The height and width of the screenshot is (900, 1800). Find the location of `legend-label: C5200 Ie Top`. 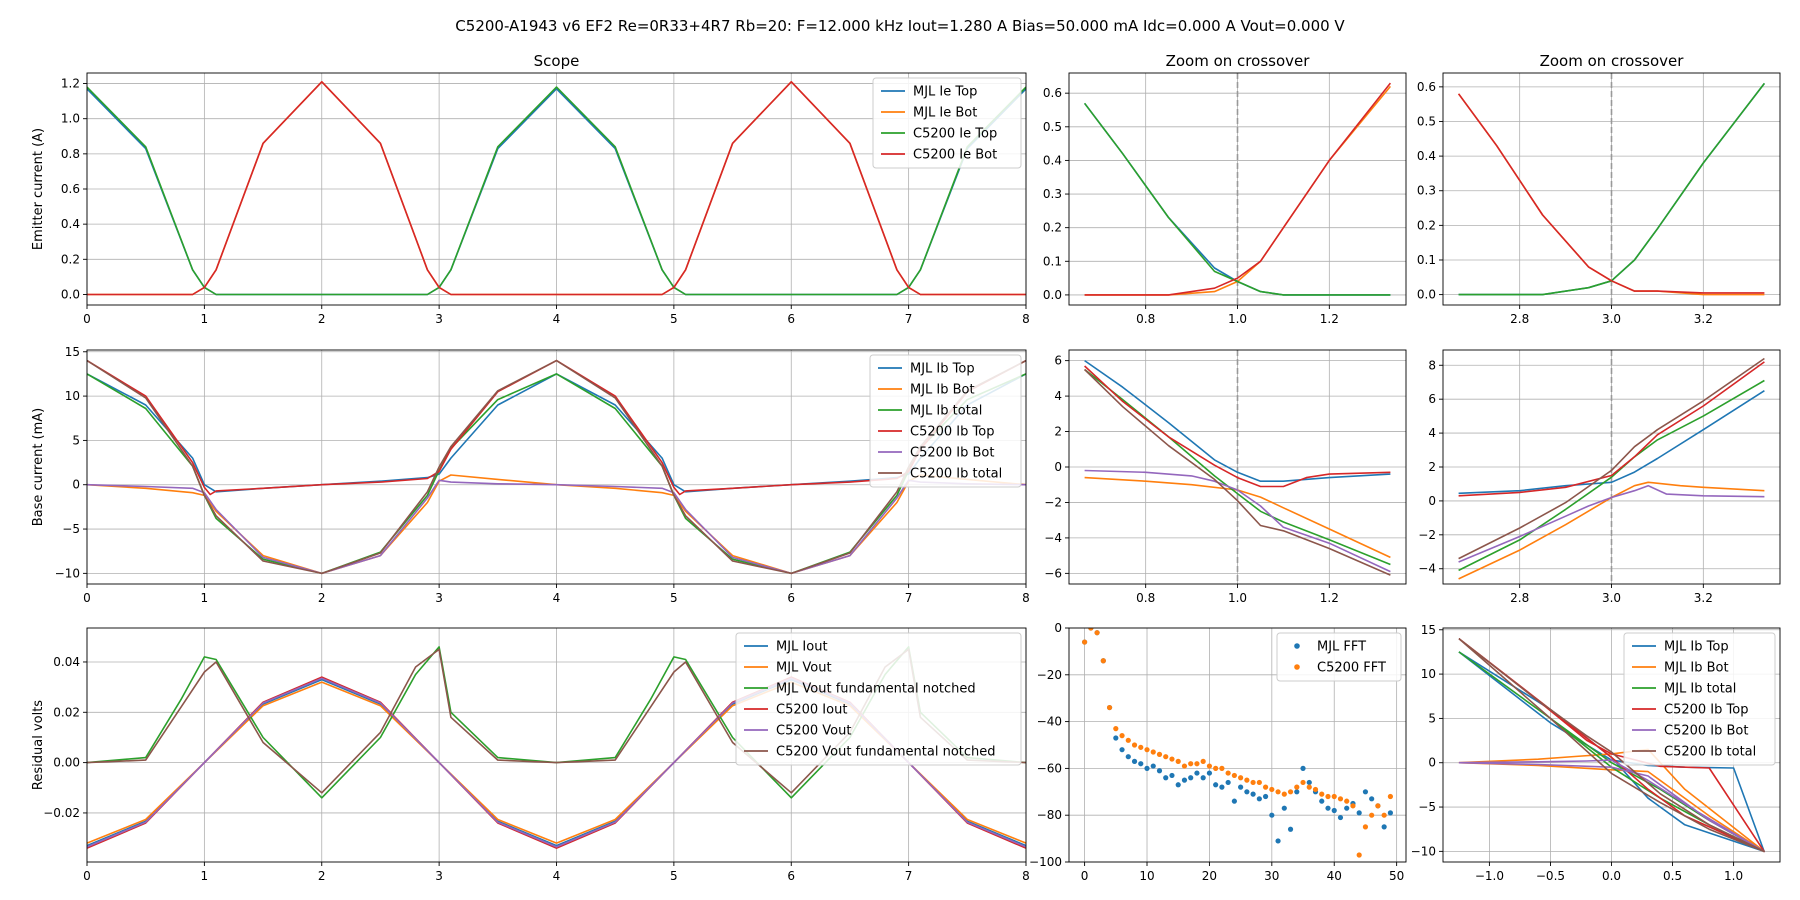

legend-label: C5200 Ie Top is located at coordinates (955, 134).